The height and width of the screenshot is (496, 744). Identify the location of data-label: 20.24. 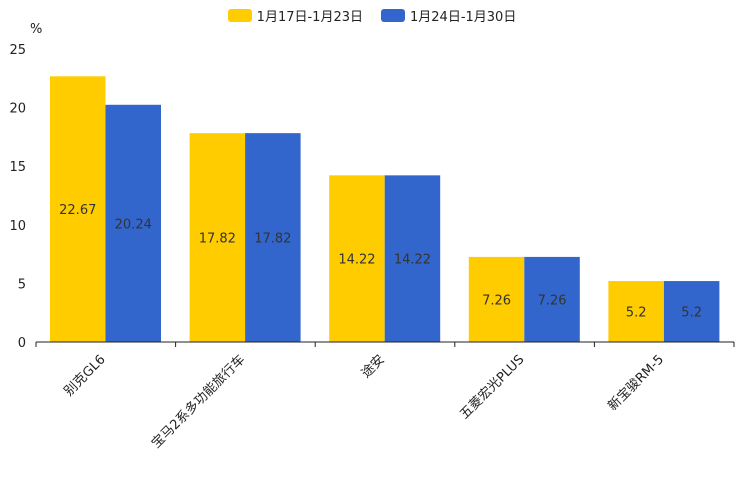
(133, 224).